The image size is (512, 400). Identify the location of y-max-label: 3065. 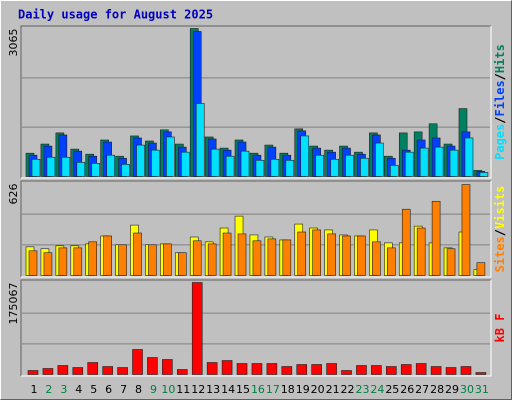
(13, 43).